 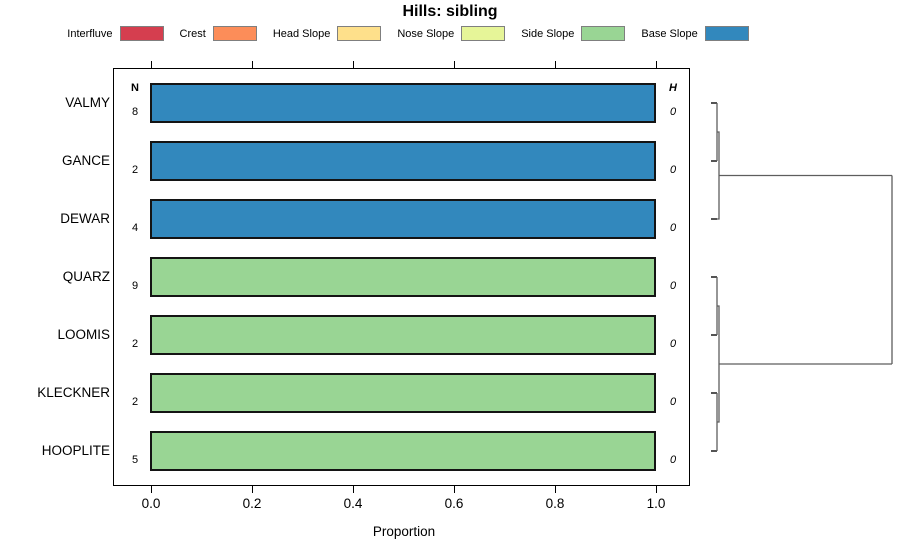 I want to click on n-value: 9, so click(x=135, y=286).